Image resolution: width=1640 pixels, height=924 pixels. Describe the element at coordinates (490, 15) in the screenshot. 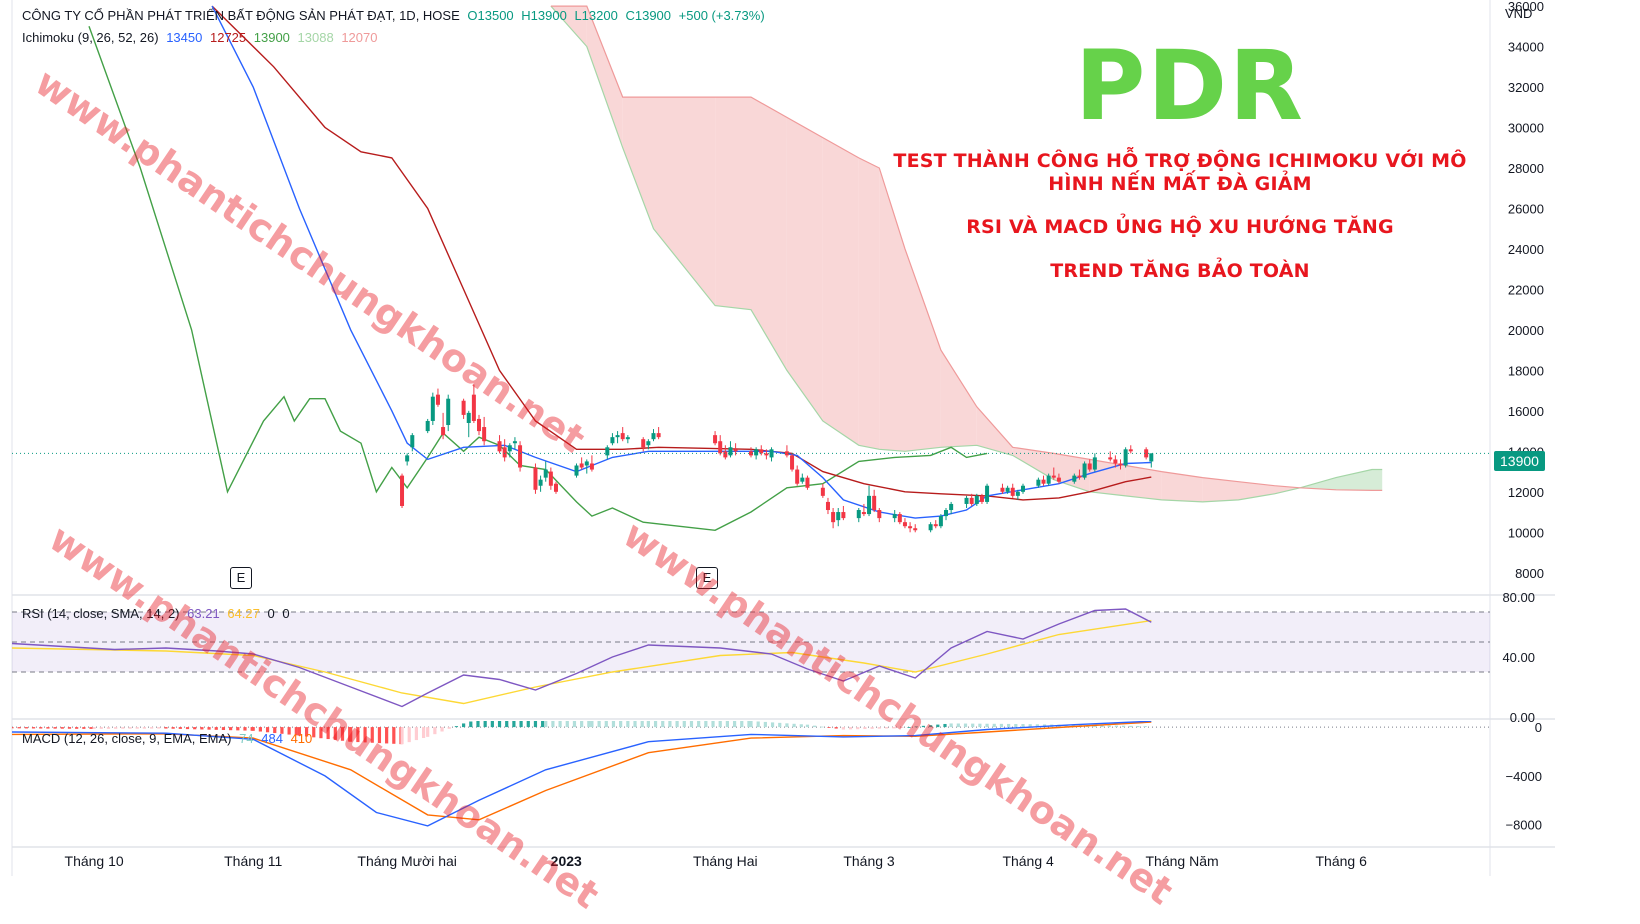

I see `open-value: O13500` at that location.